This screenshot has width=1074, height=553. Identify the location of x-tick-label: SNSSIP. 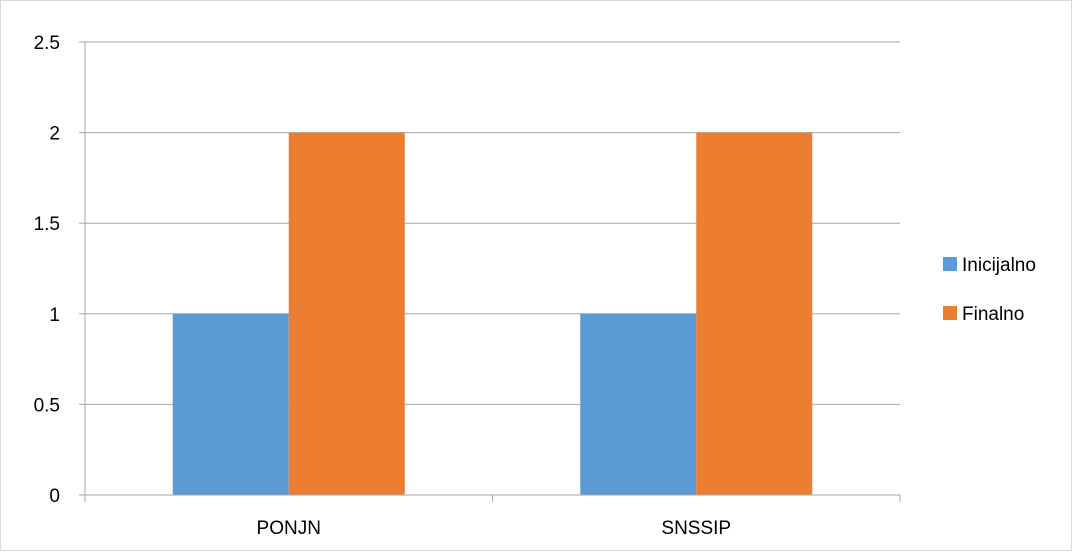
(696, 528).